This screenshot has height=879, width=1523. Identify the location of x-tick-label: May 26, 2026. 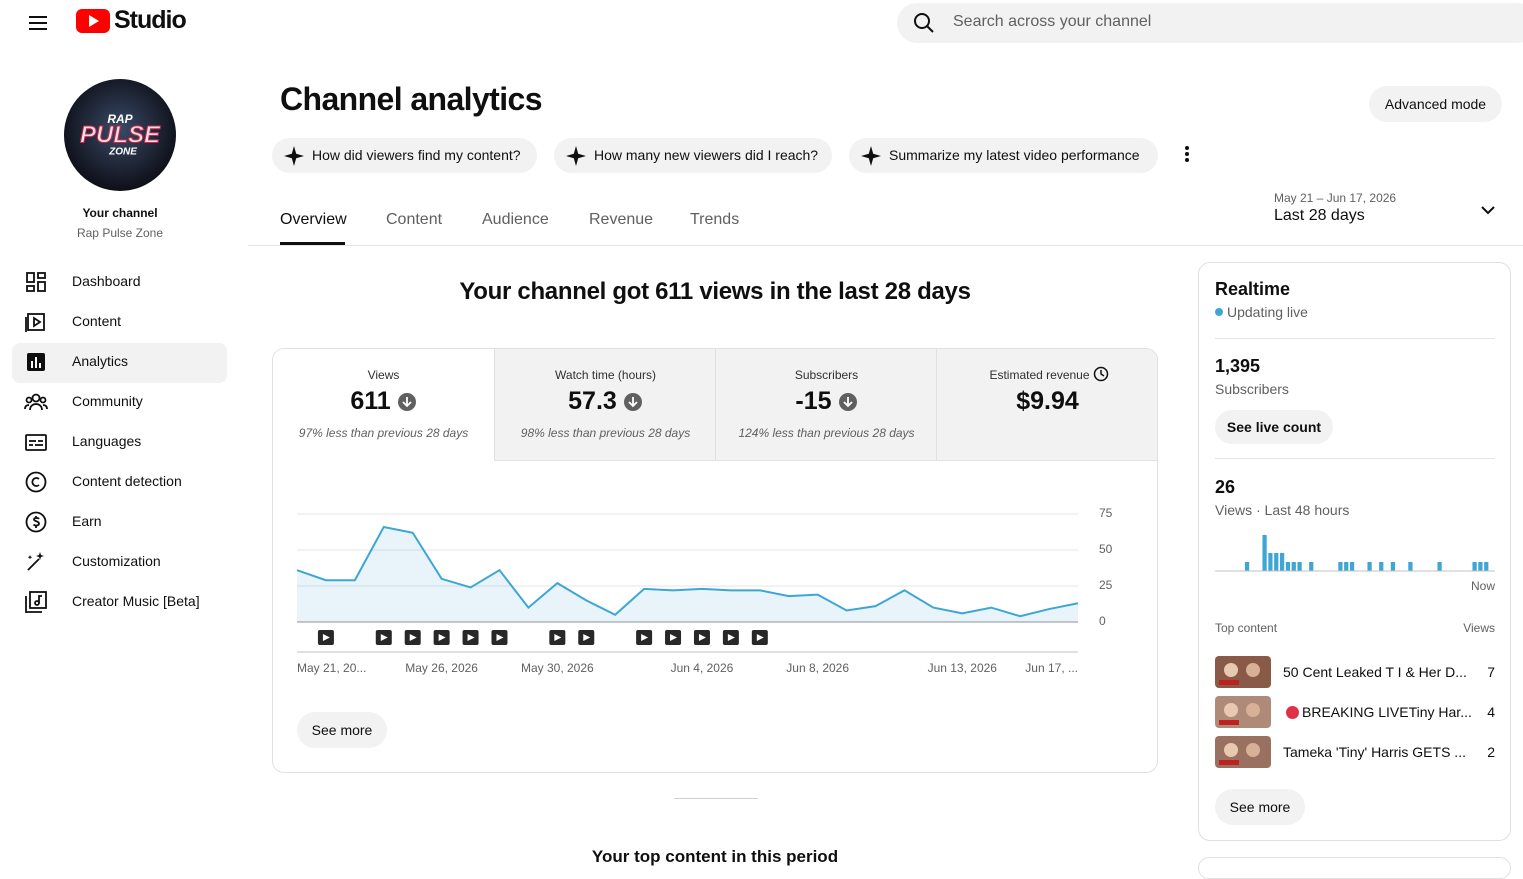
(441, 668).